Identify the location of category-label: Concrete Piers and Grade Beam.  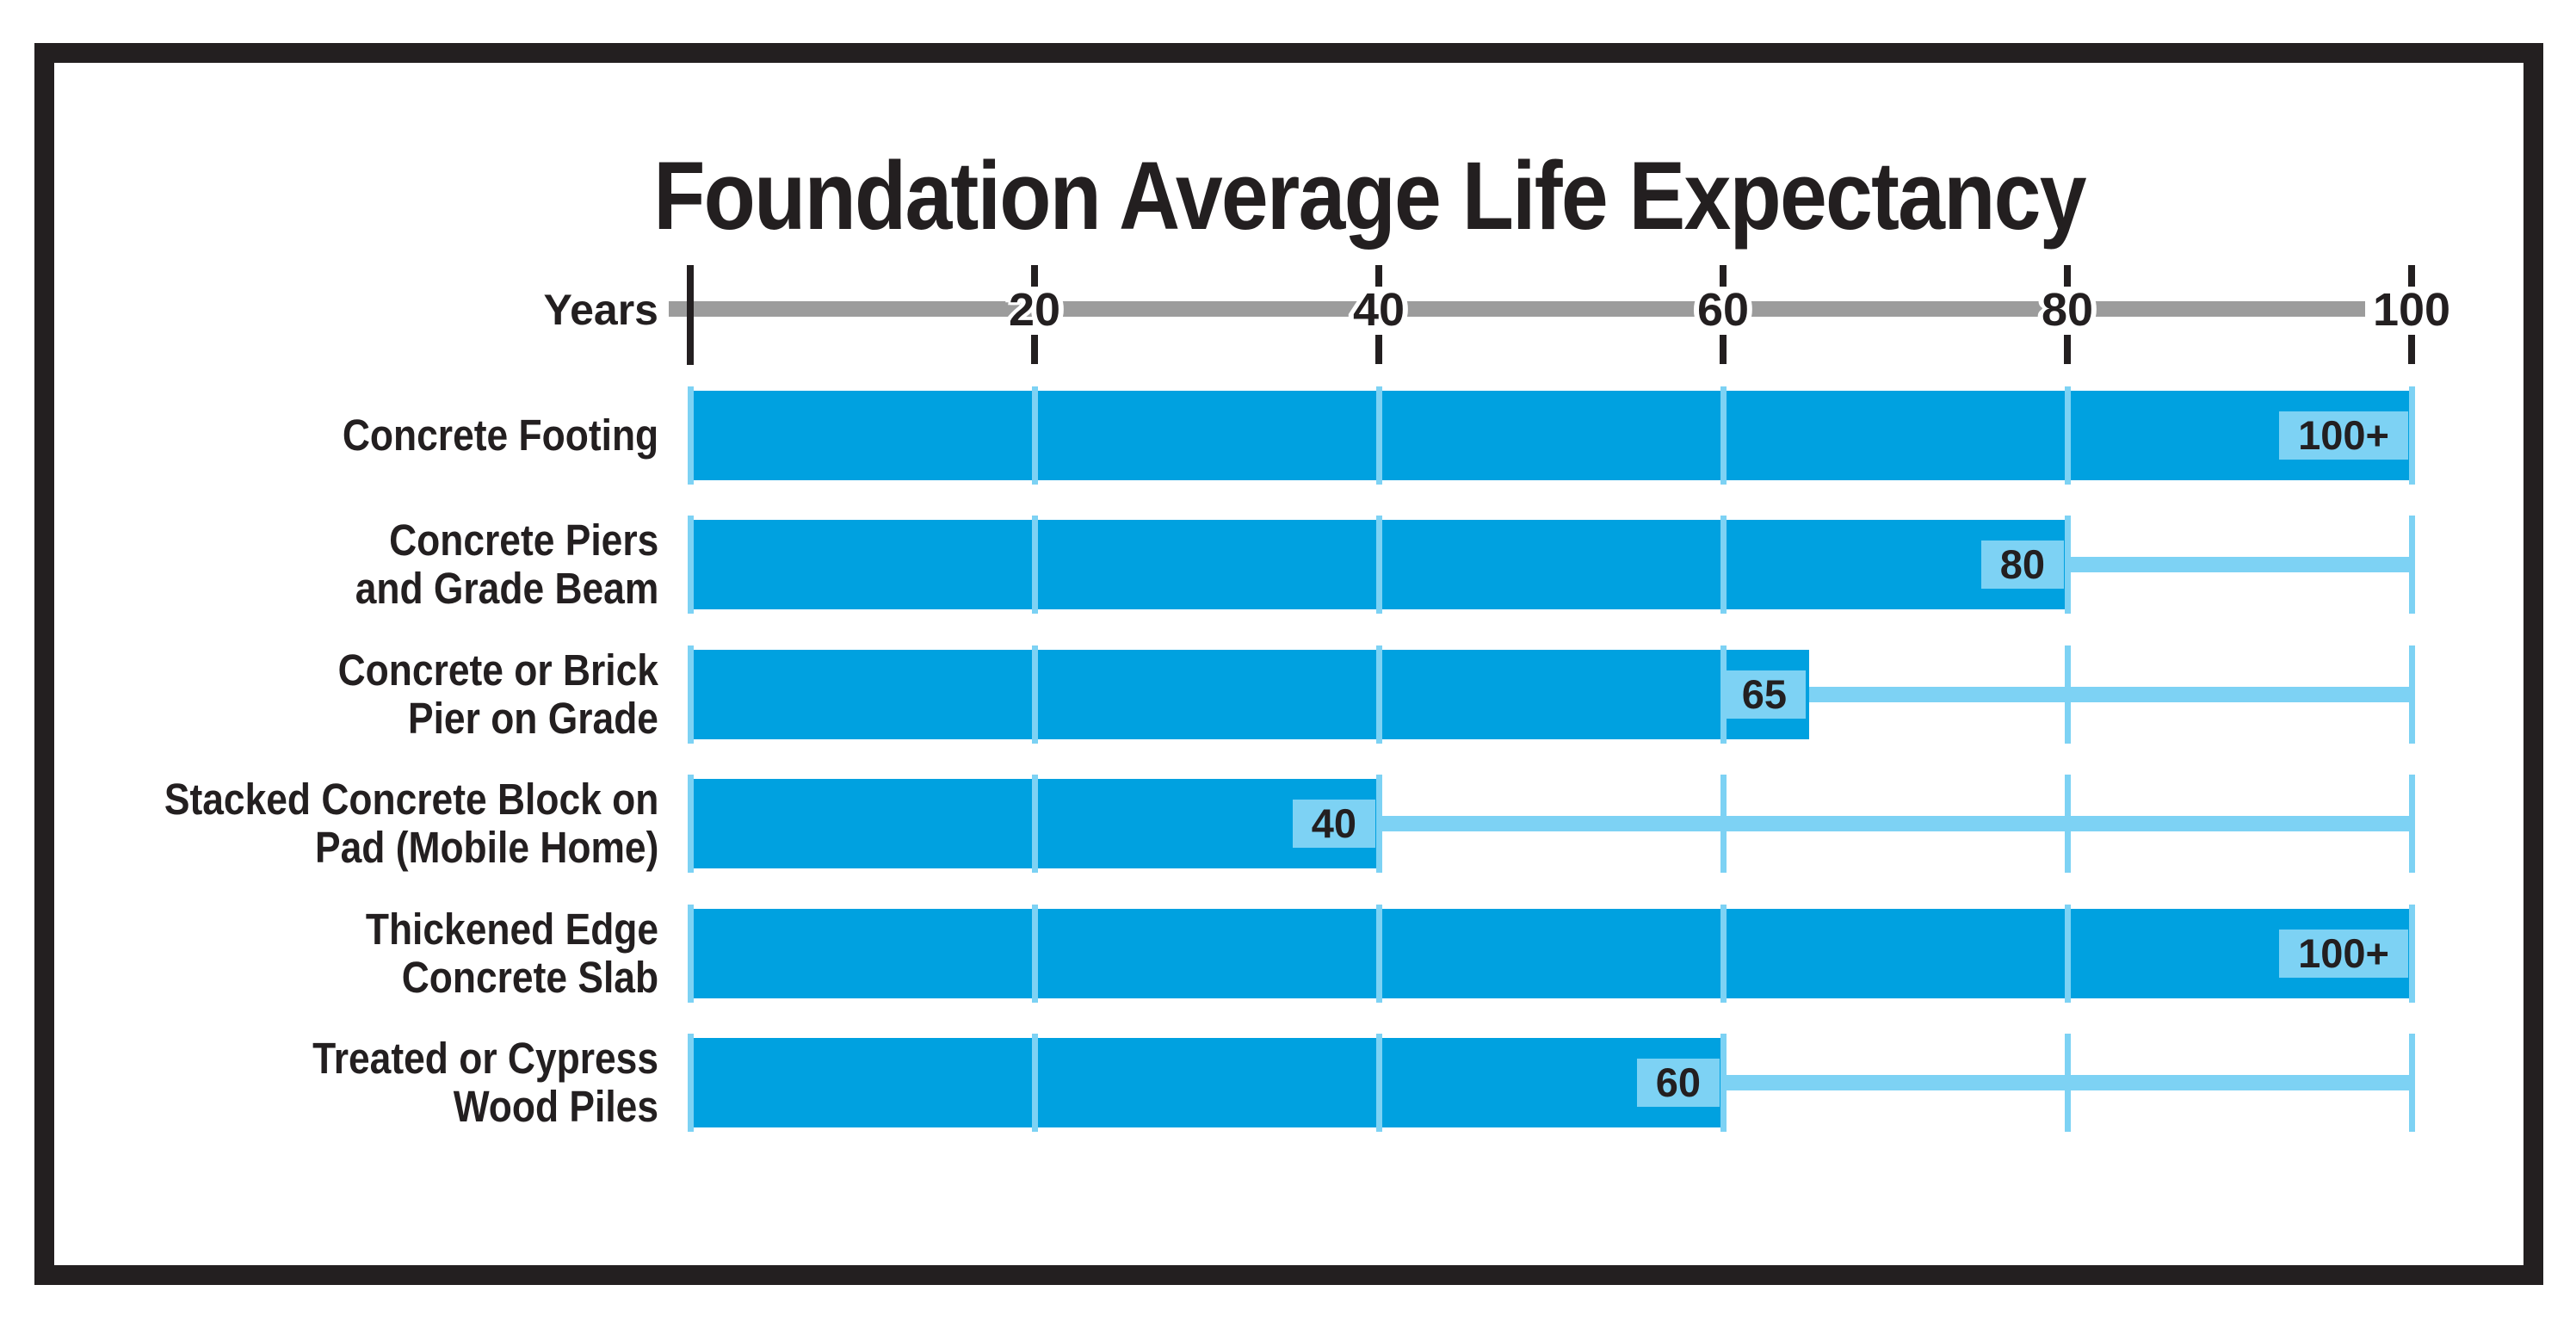
(331, 564).